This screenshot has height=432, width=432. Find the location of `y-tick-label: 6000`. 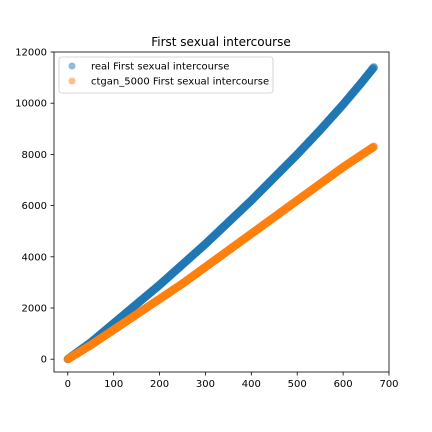

y-tick-label: 6000 is located at coordinates (34, 206).